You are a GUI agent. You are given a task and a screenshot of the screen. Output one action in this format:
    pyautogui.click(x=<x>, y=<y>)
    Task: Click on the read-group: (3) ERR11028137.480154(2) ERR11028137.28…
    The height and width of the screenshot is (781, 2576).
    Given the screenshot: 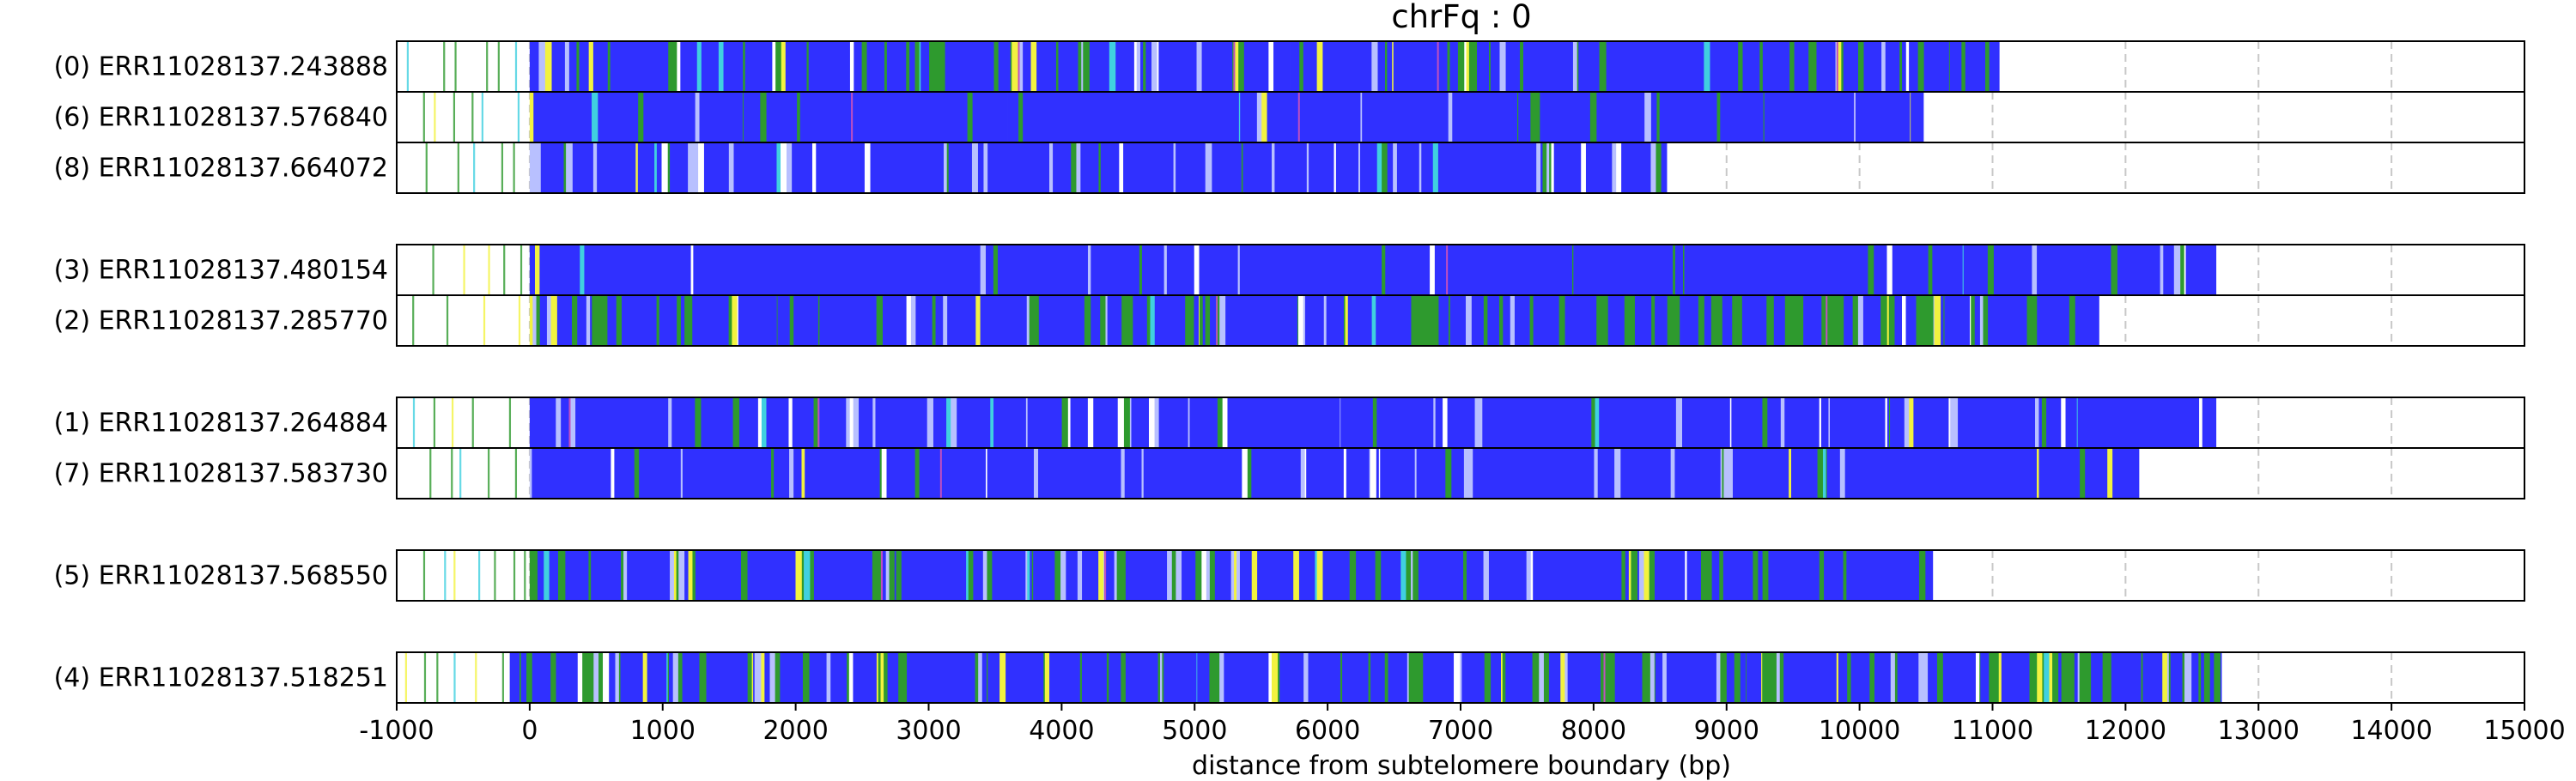 What is the action you would take?
    pyautogui.click(x=1290, y=295)
    